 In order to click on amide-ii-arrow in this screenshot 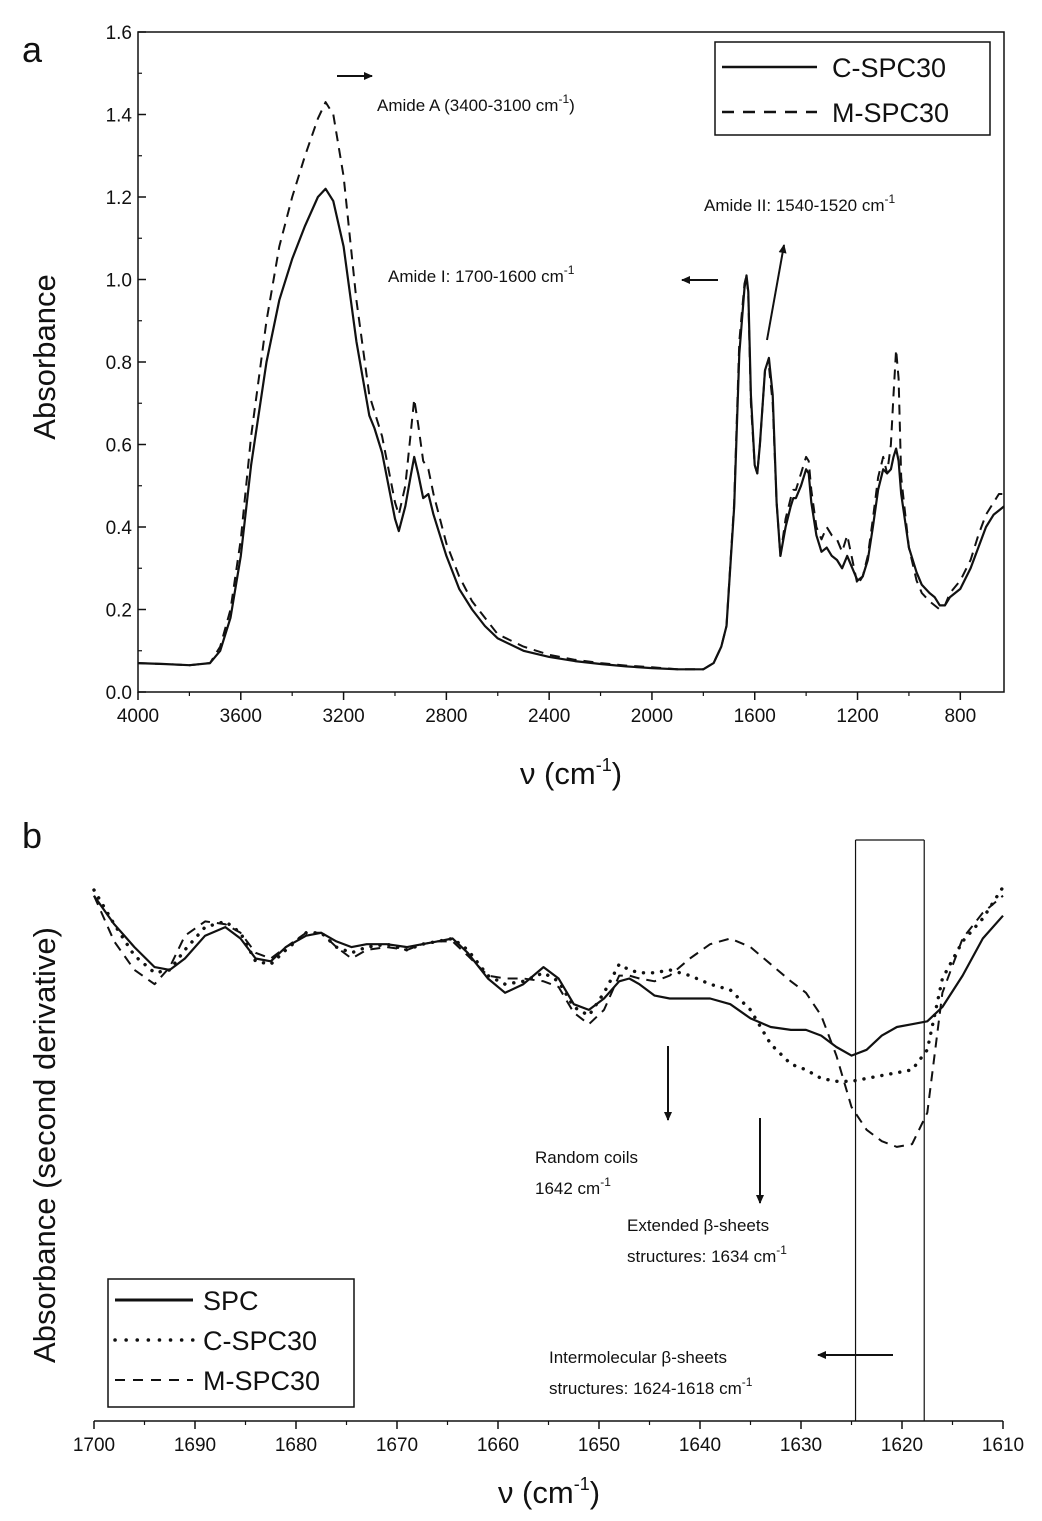, I will do `click(776, 292)`.